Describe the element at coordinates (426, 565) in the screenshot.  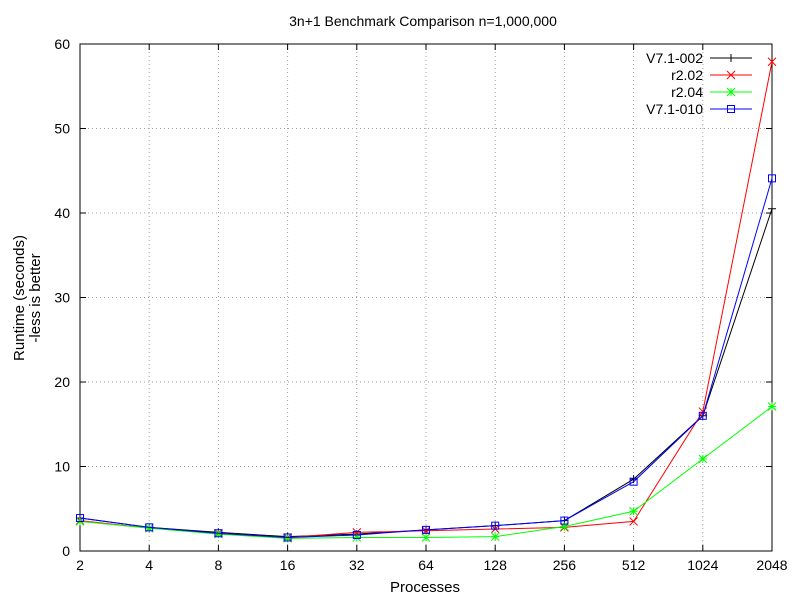
I see `x-tick-label: 64` at that location.